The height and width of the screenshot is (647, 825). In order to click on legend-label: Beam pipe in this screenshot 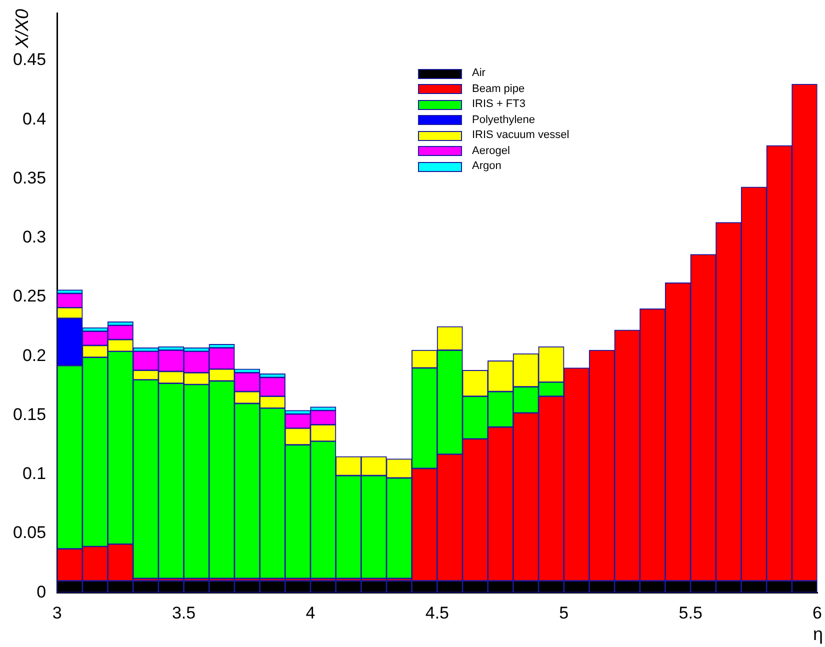, I will do `click(498, 89)`.